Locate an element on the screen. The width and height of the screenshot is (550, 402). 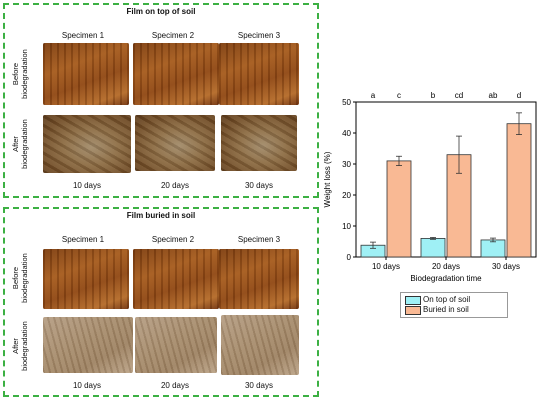
top-specimen-1-label: Specimen 1 is located at coordinates (83, 35).